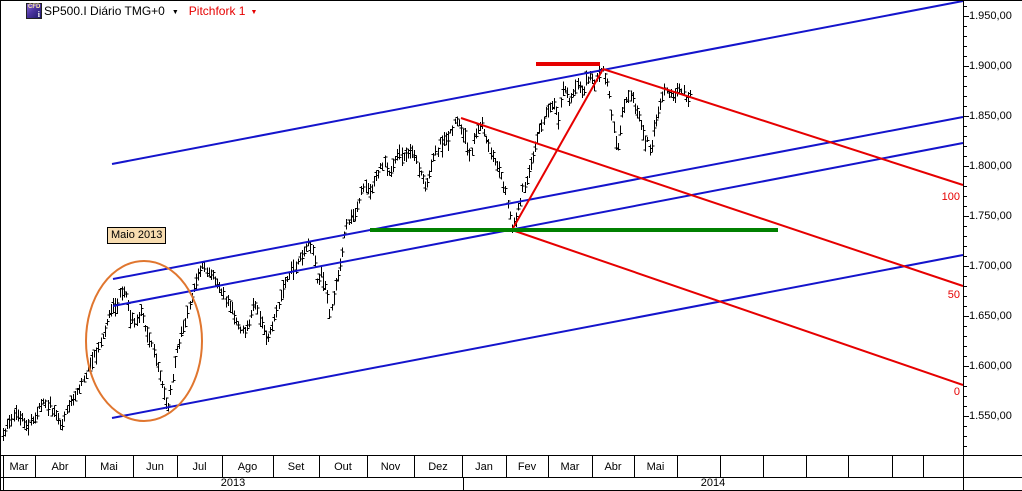 The height and width of the screenshot is (491, 1022). Describe the element at coordinates (343, 467) in the screenshot. I see `x-axis-month-label: Out` at that location.